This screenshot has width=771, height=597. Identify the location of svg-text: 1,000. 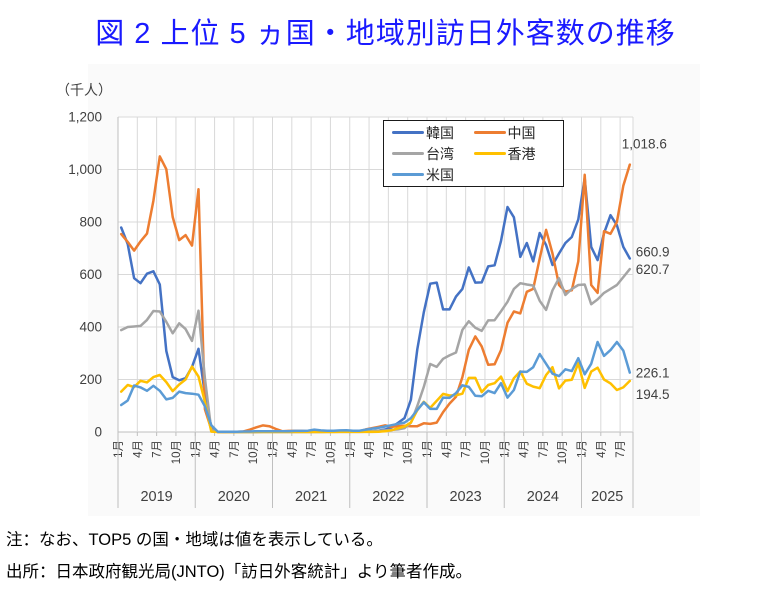
(85, 169).